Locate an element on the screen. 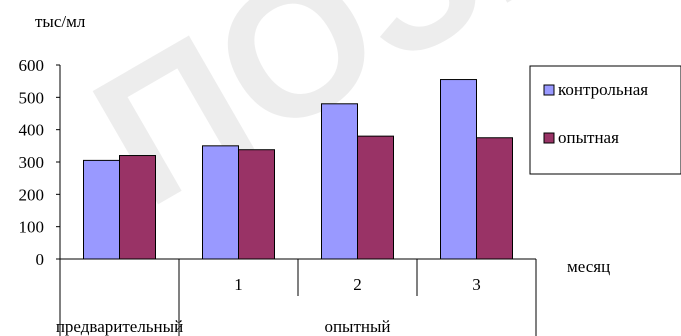 The height and width of the screenshot is (336, 681). y-tick-label: 300 is located at coordinates (32, 162).